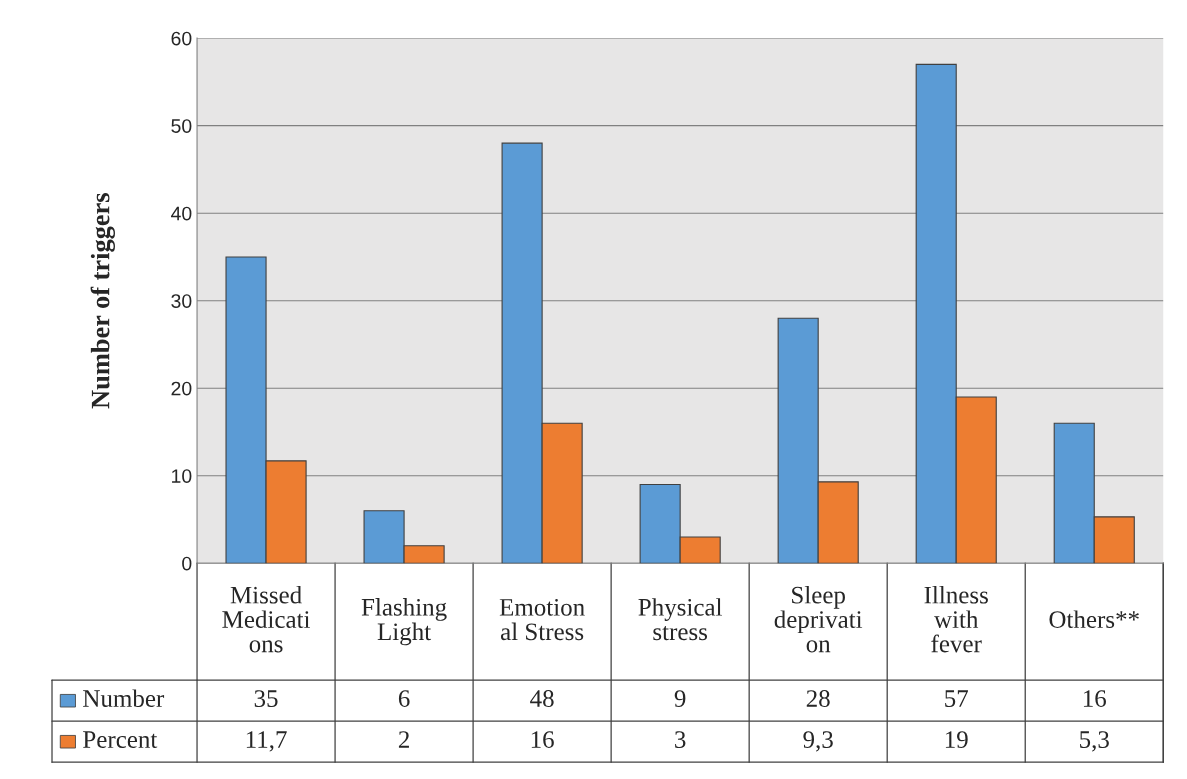 The image size is (1187, 779). I want to click on x-tick-label: Missed Medicati ons, so click(266, 619).